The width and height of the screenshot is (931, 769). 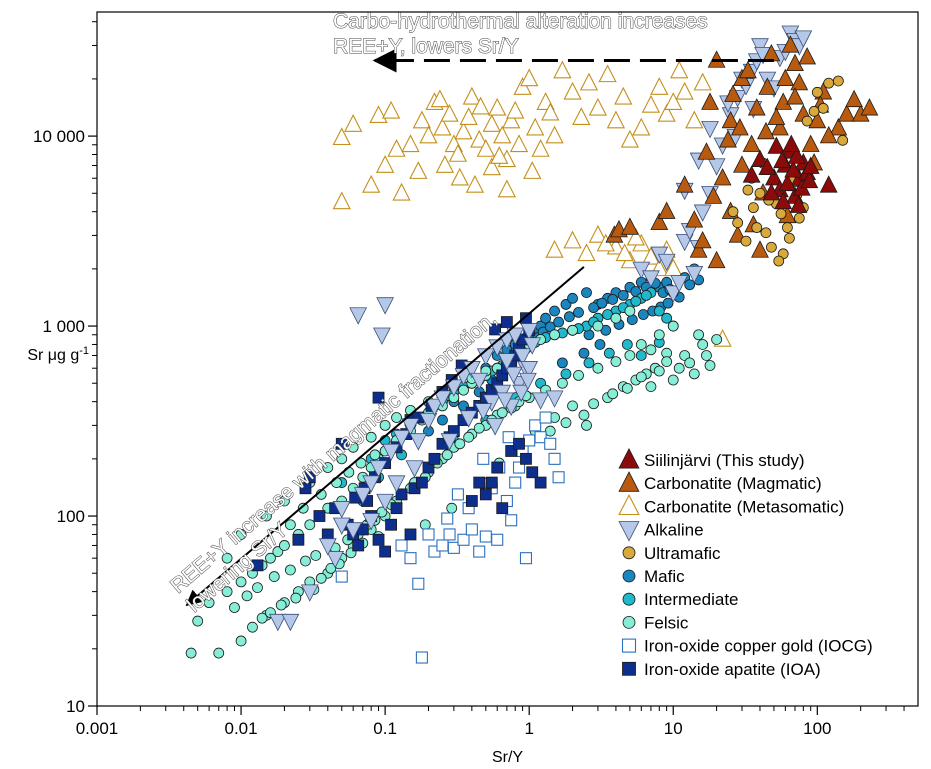 I want to click on legend-item-carbonatite-magmatic: Carbonatite (Magmatic), so click(x=720, y=482).